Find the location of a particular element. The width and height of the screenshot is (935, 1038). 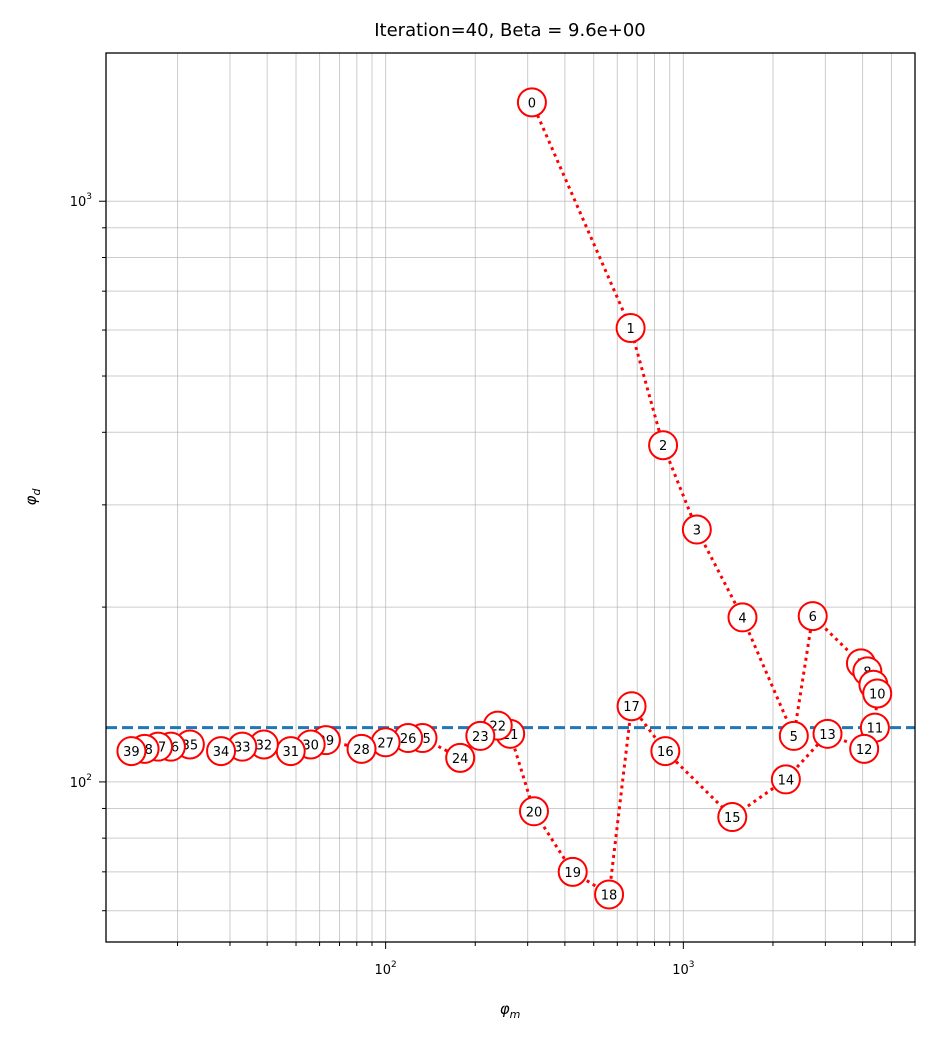

x-tick-label: 10² is located at coordinates (385, 969).